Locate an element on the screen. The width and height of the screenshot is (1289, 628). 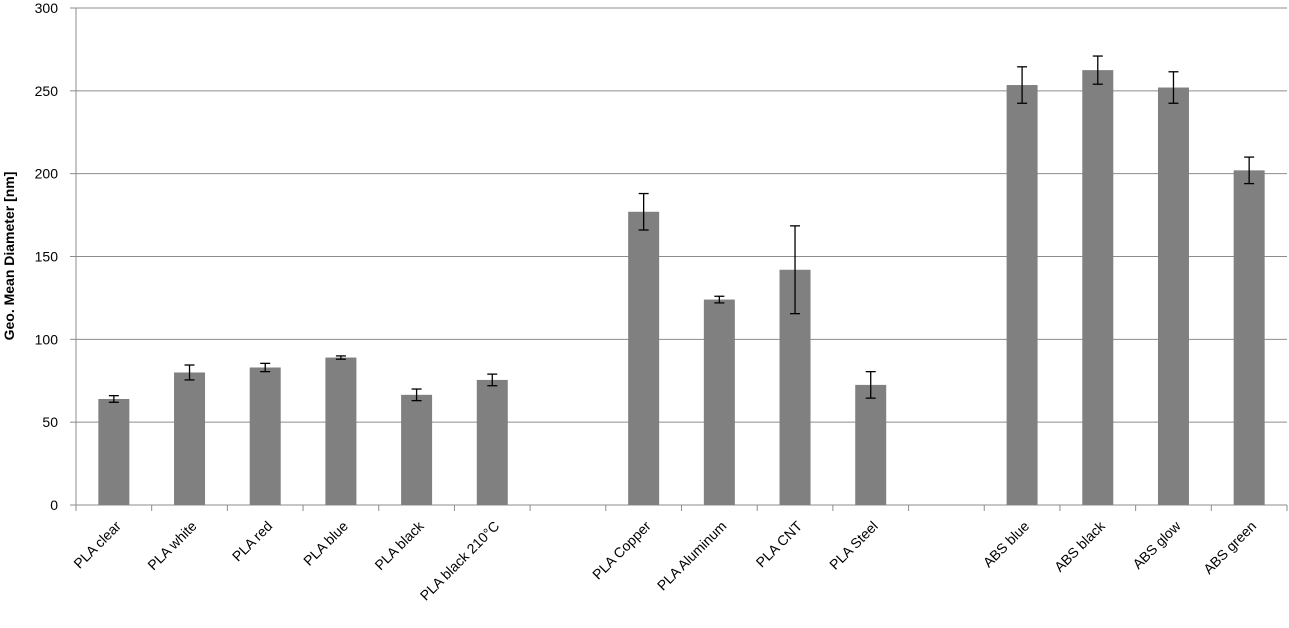
y-tick-label: 250 is located at coordinates (47, 91).